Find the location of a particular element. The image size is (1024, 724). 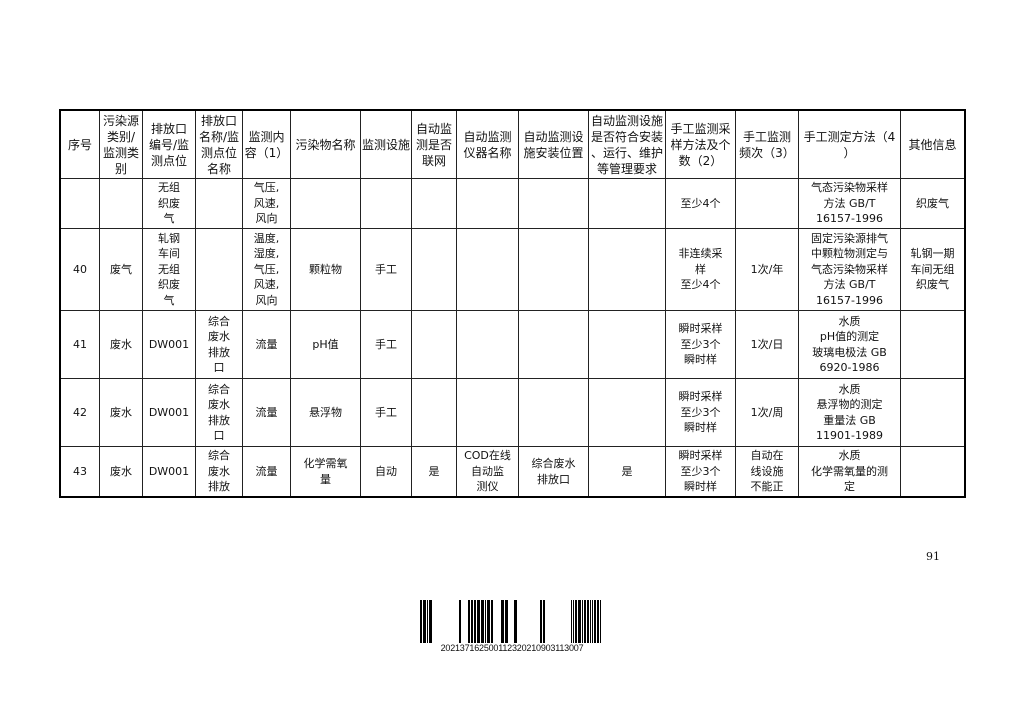

column-header: 序号 is located at coordinates (79, 144).